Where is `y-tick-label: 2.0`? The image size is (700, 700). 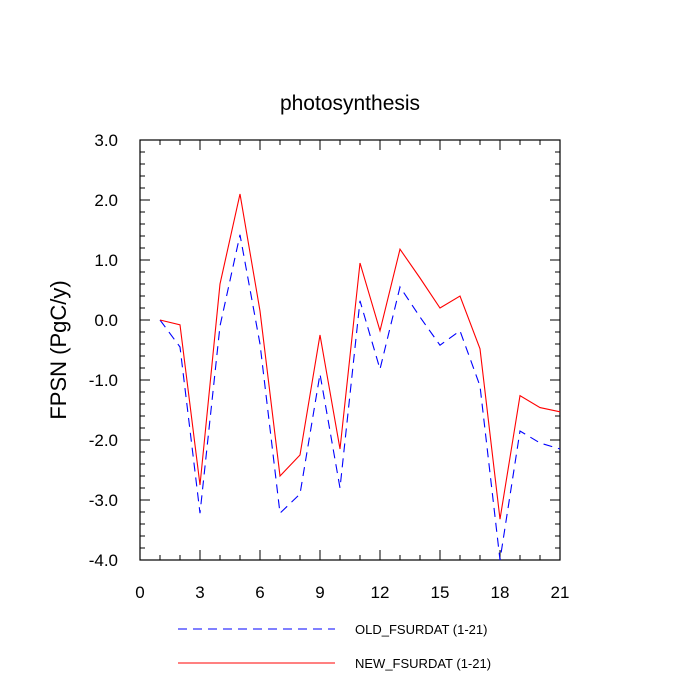 y-tick-label: 2.0 is located at coordinates (106, 200).